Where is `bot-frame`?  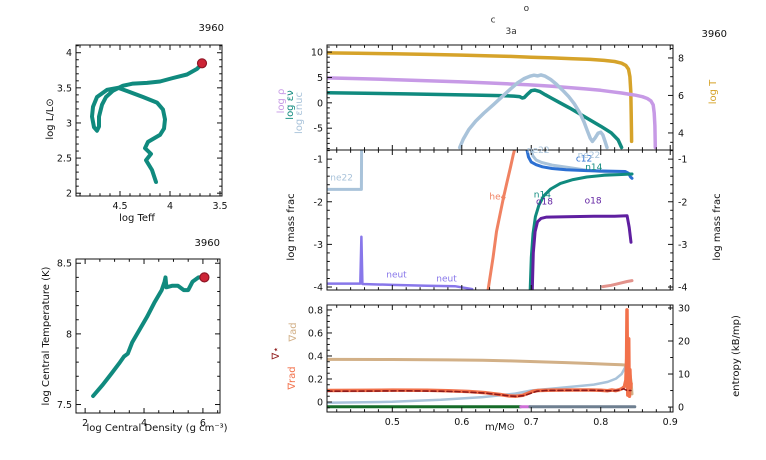 bot-frame is located at coordinates (500, 358).